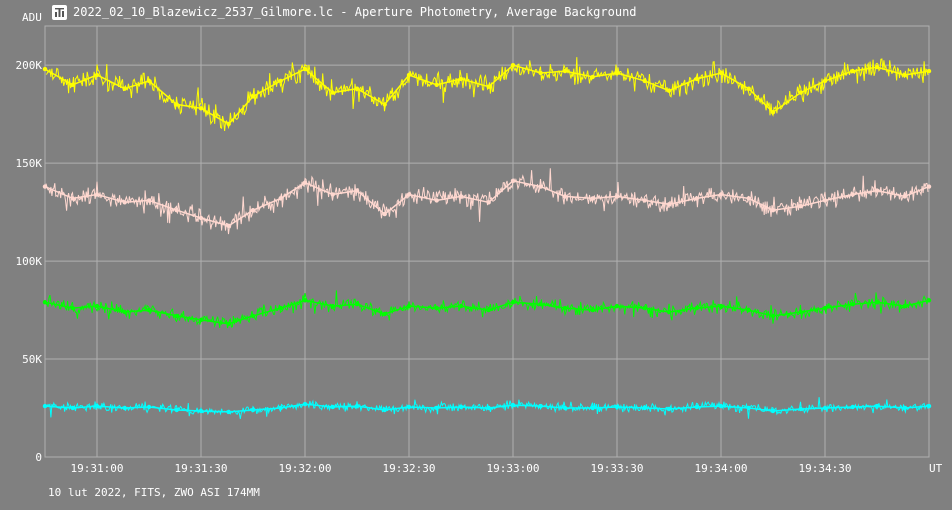 Image resolution: width=952 pixels, height=510 pixels. I want to click on series-measurements, so click(487, 94).